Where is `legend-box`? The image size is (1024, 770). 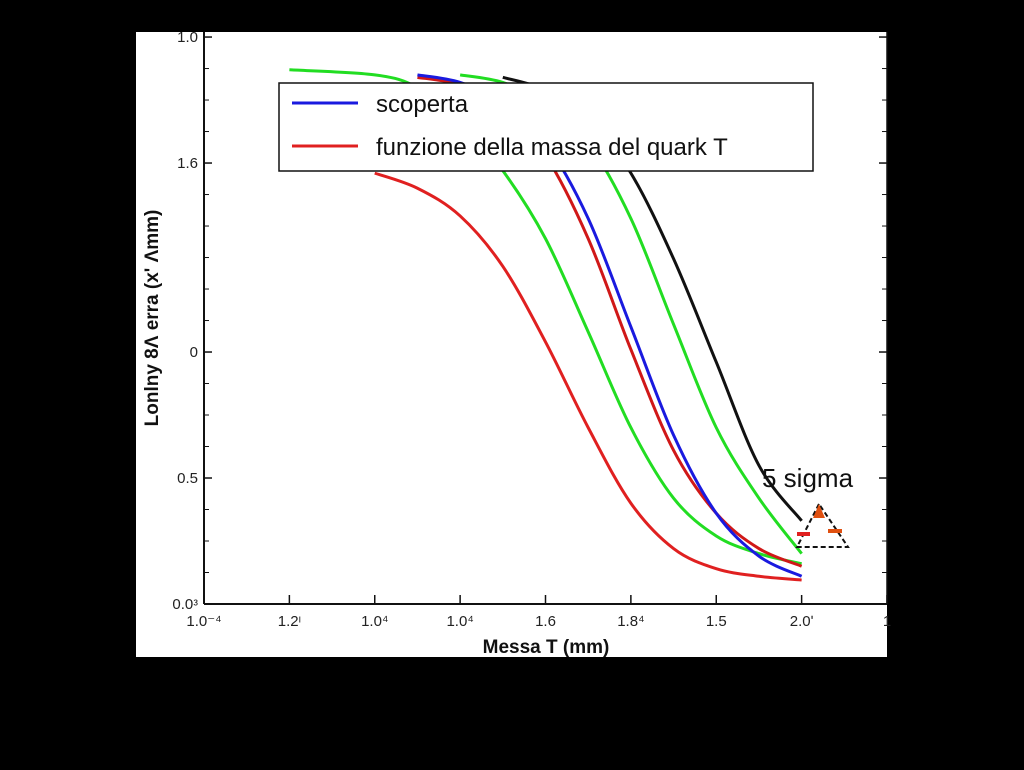
legend-box is located at coordinates (546, 127).